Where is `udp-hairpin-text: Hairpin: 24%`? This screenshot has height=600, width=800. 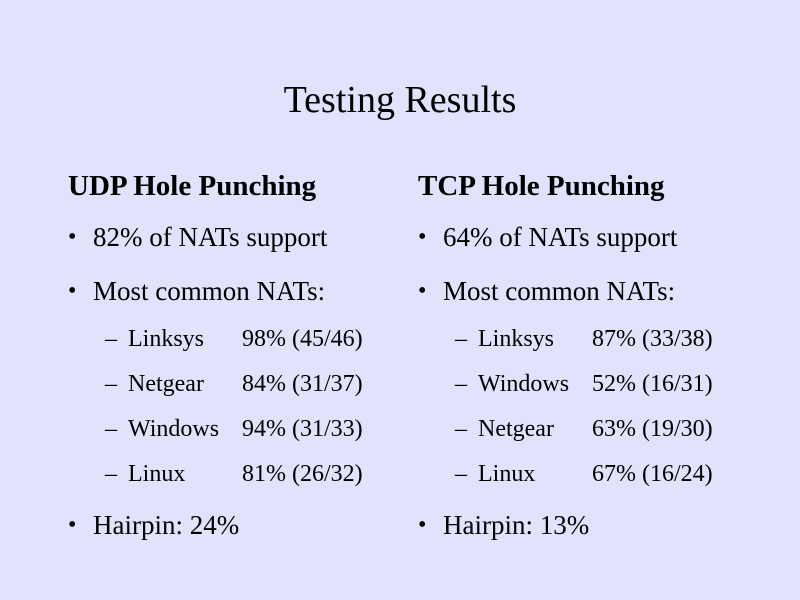 udp-hairpin-text: Hairpin: 24% is located at coordinates (166, 525).